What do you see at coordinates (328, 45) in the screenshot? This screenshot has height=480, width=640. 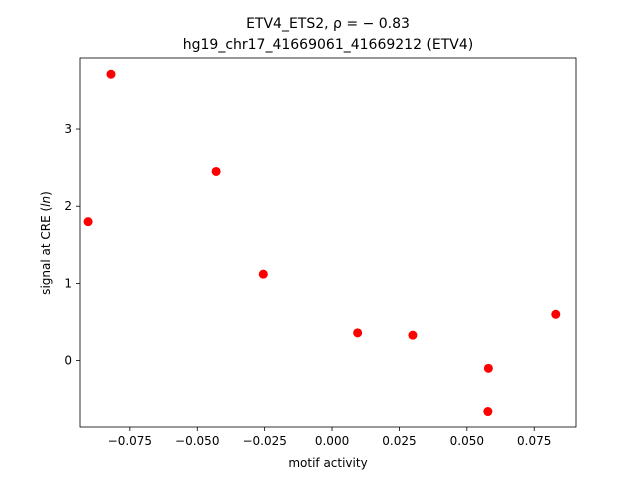 I see `chart-title-line2: hg19_chr17_41669061_41669212 (ETV4)` at bounding box center [328, 45].